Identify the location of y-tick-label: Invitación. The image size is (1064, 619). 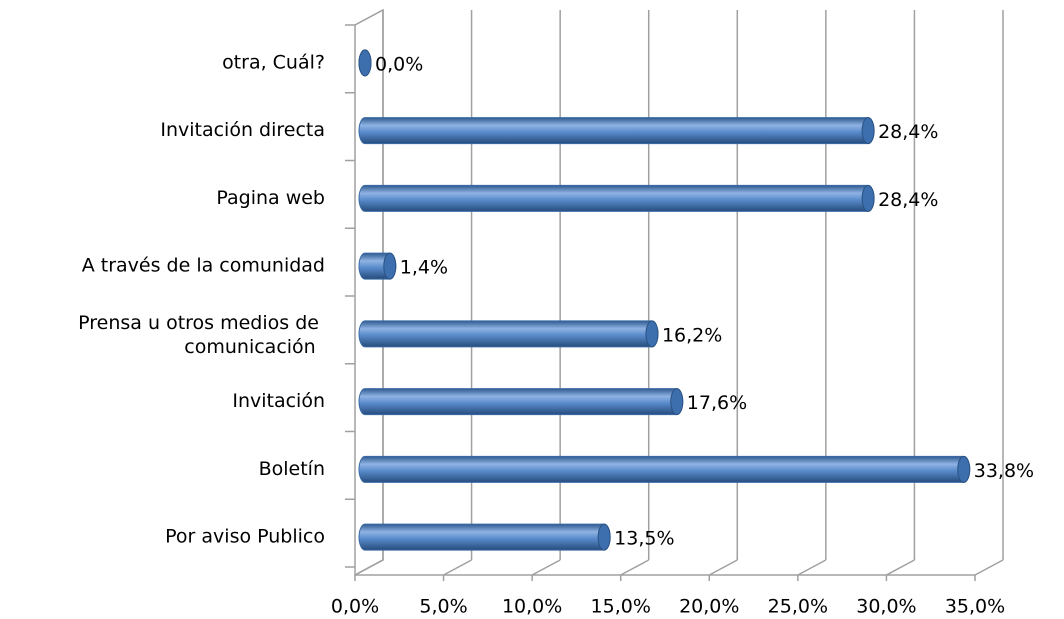
(278, 401).